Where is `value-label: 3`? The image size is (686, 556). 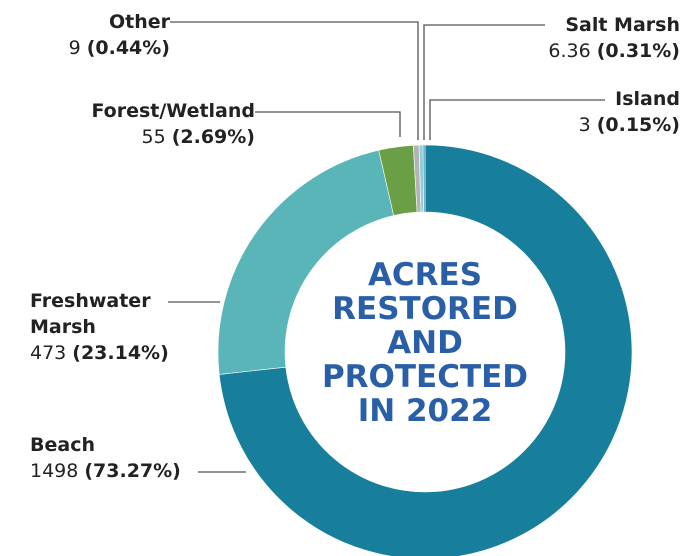 value-label: 3 is located at coordinates (584, 125).